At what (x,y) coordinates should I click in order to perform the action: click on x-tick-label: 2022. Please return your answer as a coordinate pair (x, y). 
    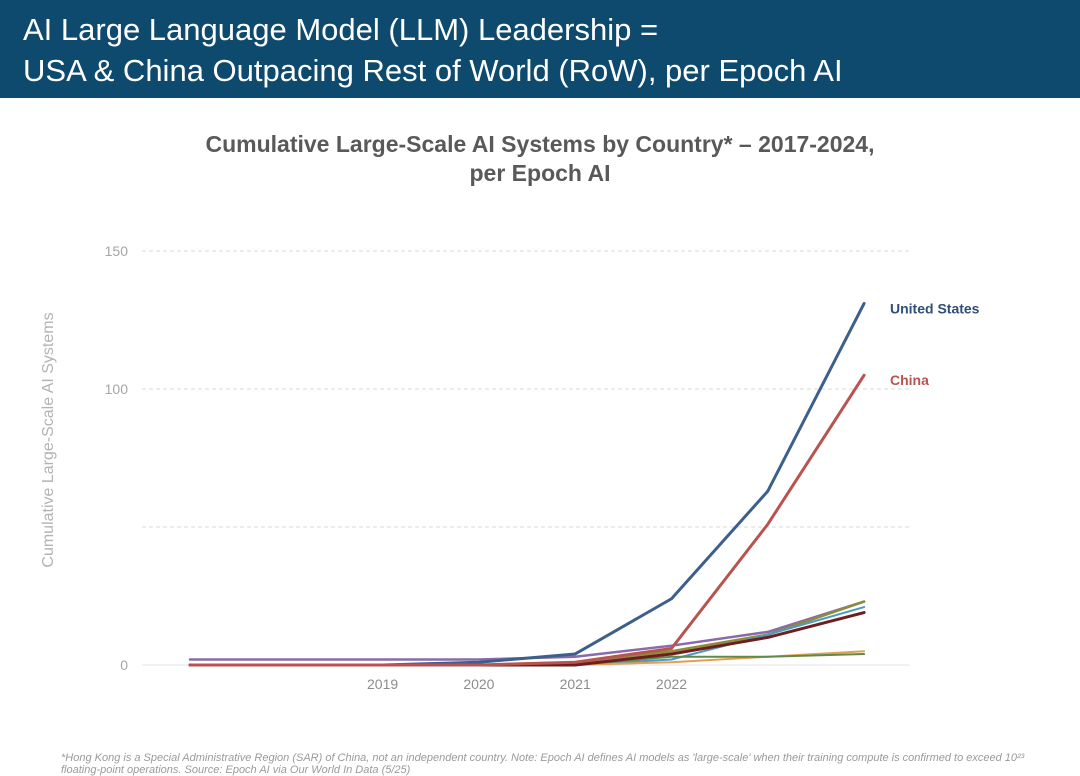
    Looking at the image, I should click on (671, 684).